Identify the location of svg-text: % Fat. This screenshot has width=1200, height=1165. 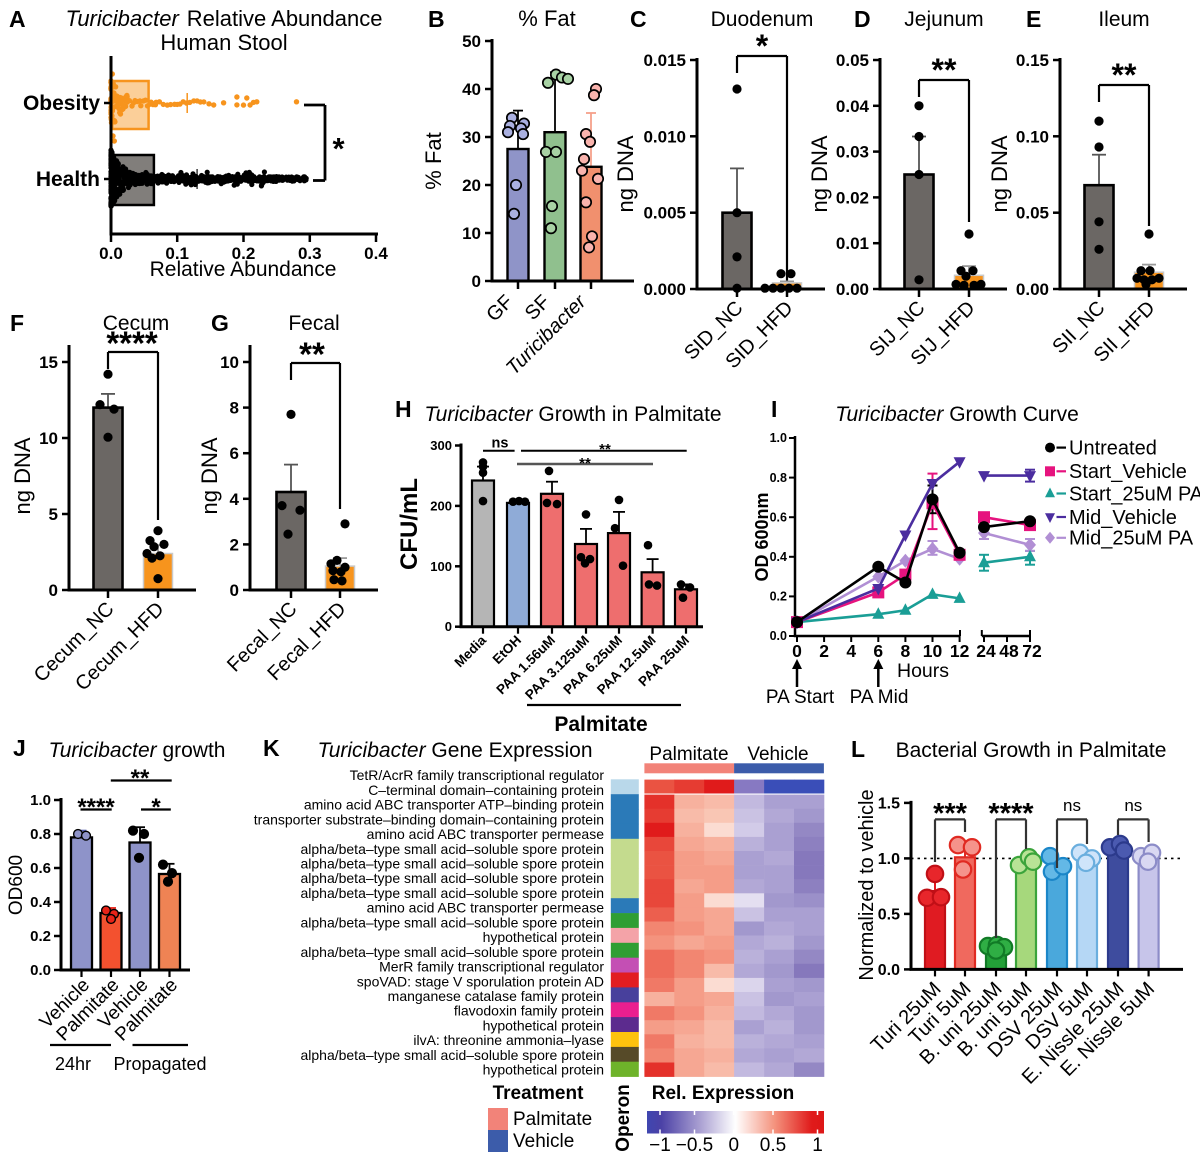
(546, 18).